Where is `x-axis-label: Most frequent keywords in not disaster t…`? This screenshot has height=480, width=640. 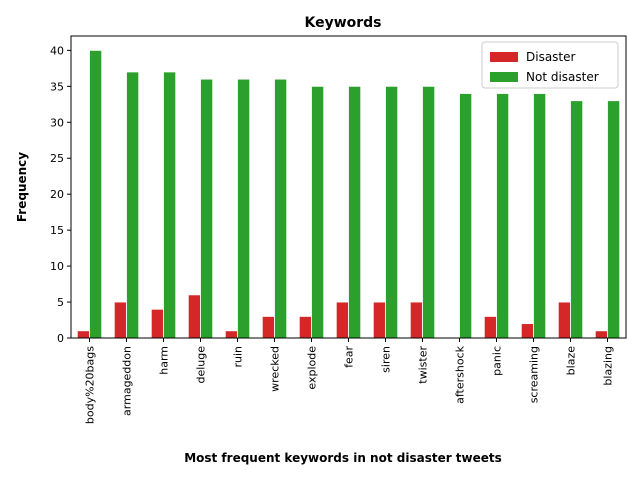 x-axis-label: Most frequent keywords in not disaster t… is located at coordinates (343, 458).